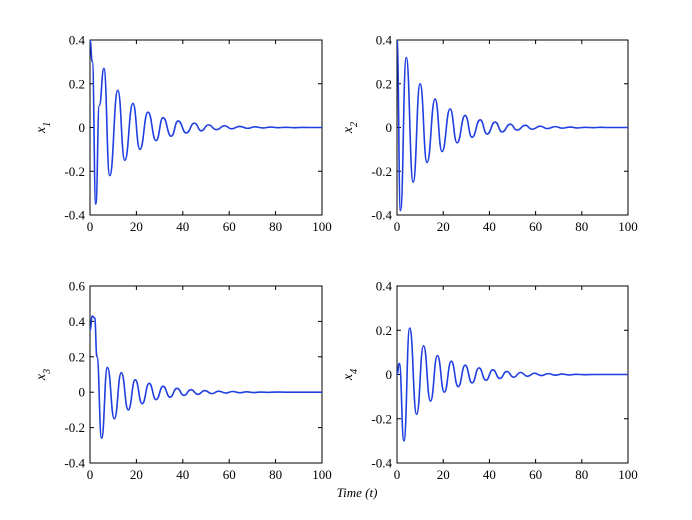 This screenshot has height=520, width=692. Describe the element at coordinates (357, 492) in the screenshot. I see `x-axis-label: Time (t)` at that location.